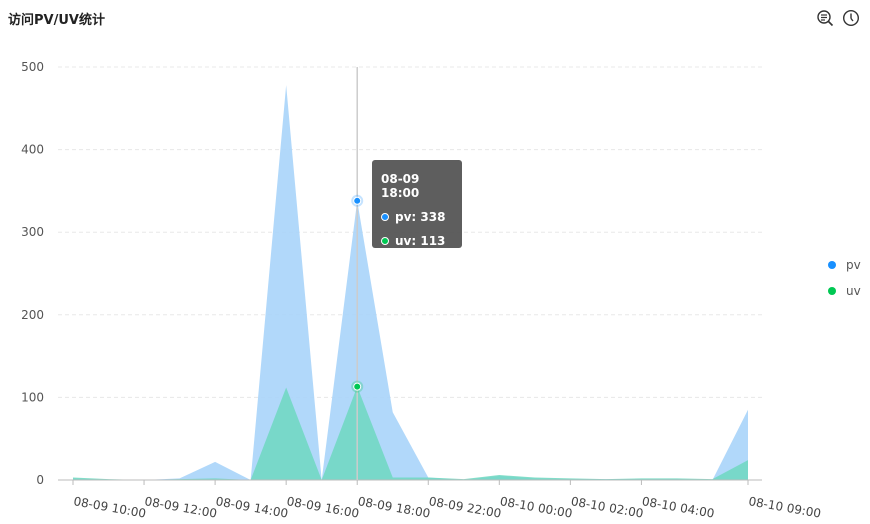 The height and width of the screenshot is (524, 870). Describe the element at coordinates (678, 507) in the screenshot. I see `x-tick-label: 08-10 04:00` at that location.